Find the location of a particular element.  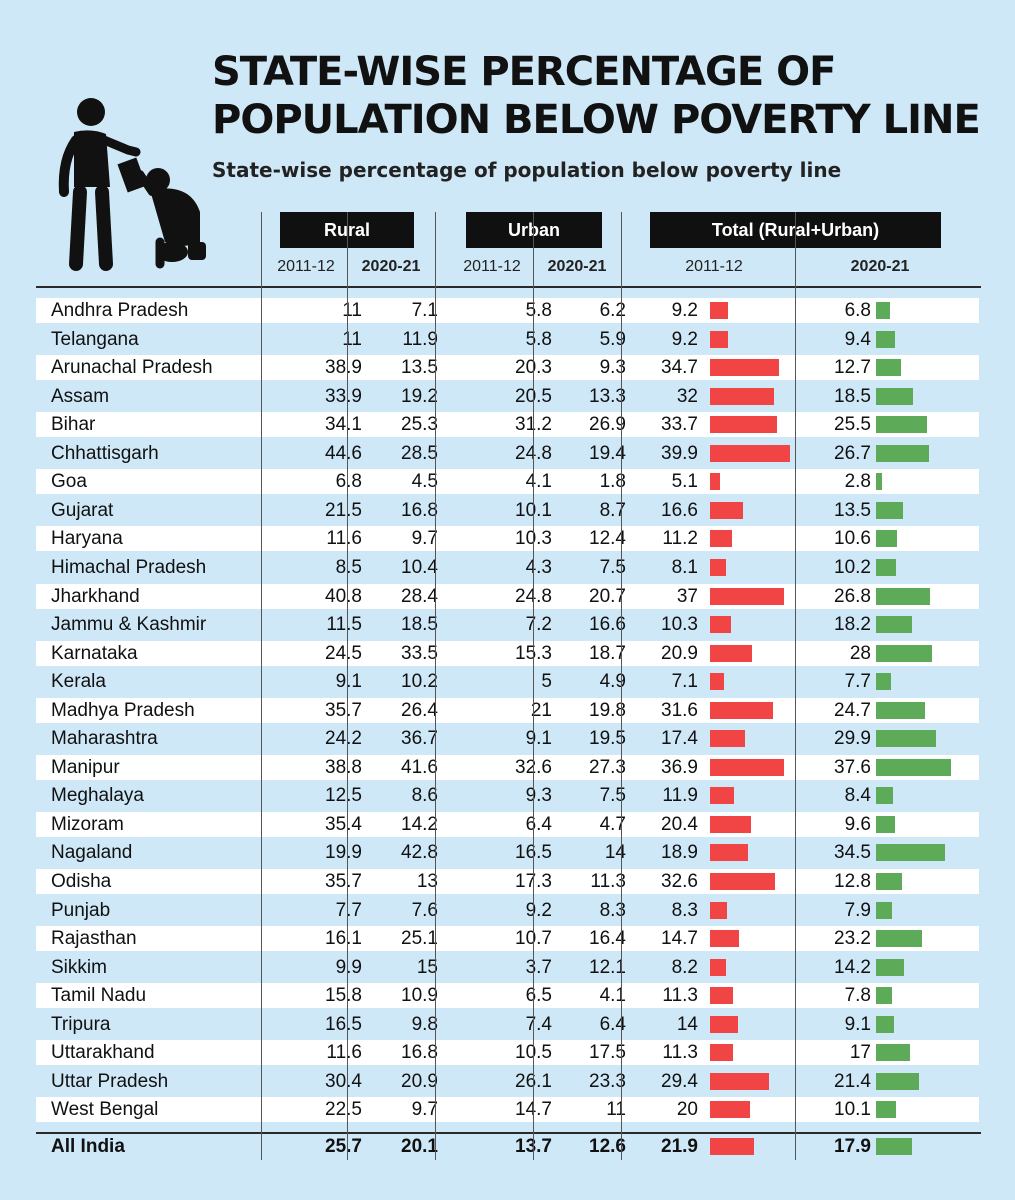

year-total-2011: 2011-12 is located at coordinates (714, 266).